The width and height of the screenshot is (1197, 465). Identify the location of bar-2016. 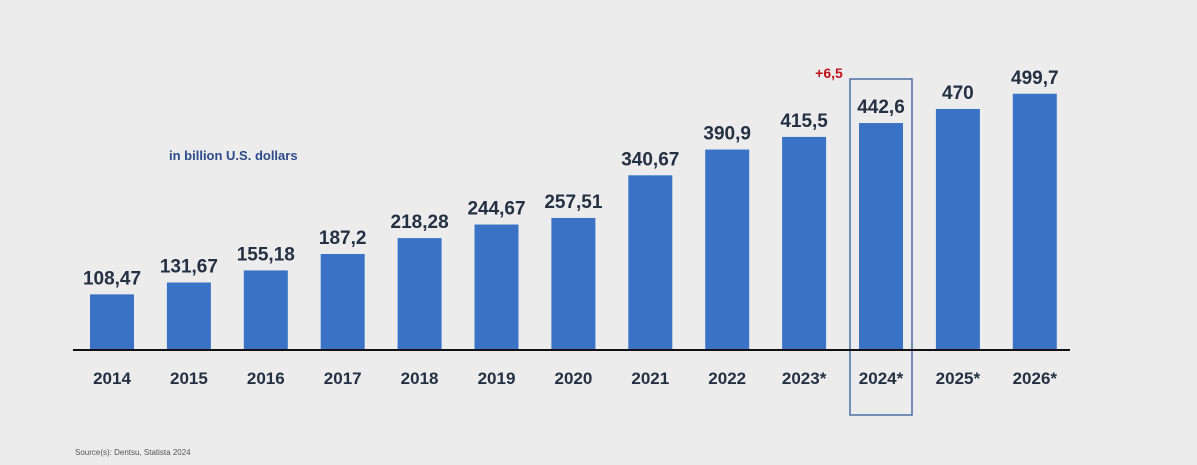
(265, 310).